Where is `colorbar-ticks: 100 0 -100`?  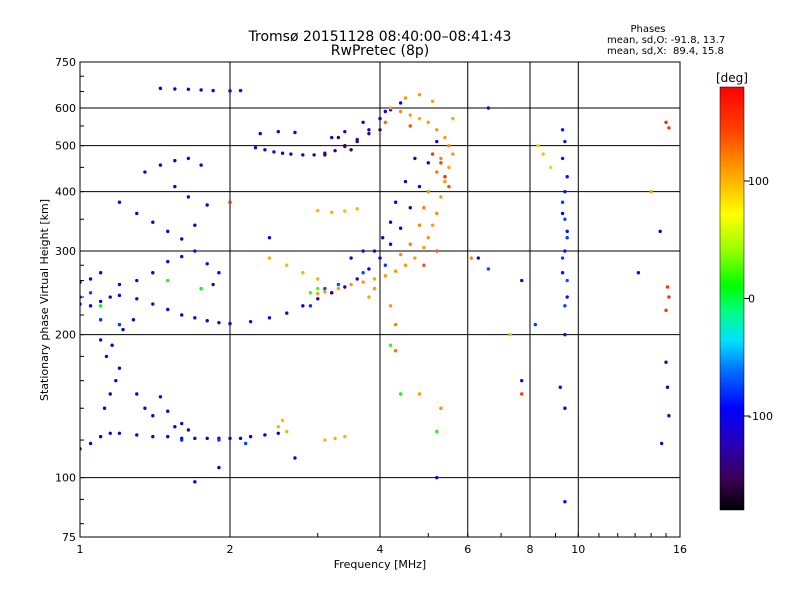
colorbar-ticks: 100 0 -100 is located at coordinates (758, 299).